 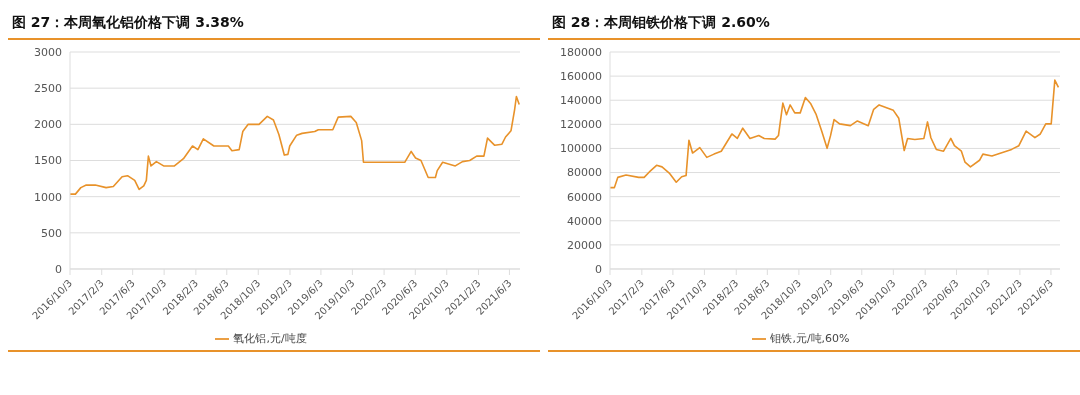 I want to click on legend-label: 钼铁,元/吨,60%, so click(x=810, y=338).